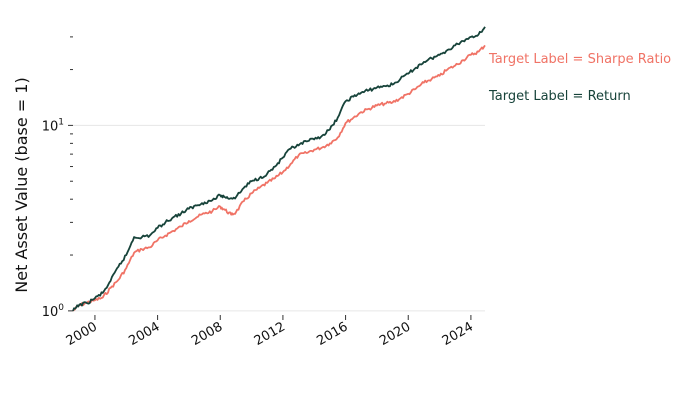 Image resolution: width=700 pixels, height=400 pixels. I want to click on x-tick-label: 2016, so click(332, 334).